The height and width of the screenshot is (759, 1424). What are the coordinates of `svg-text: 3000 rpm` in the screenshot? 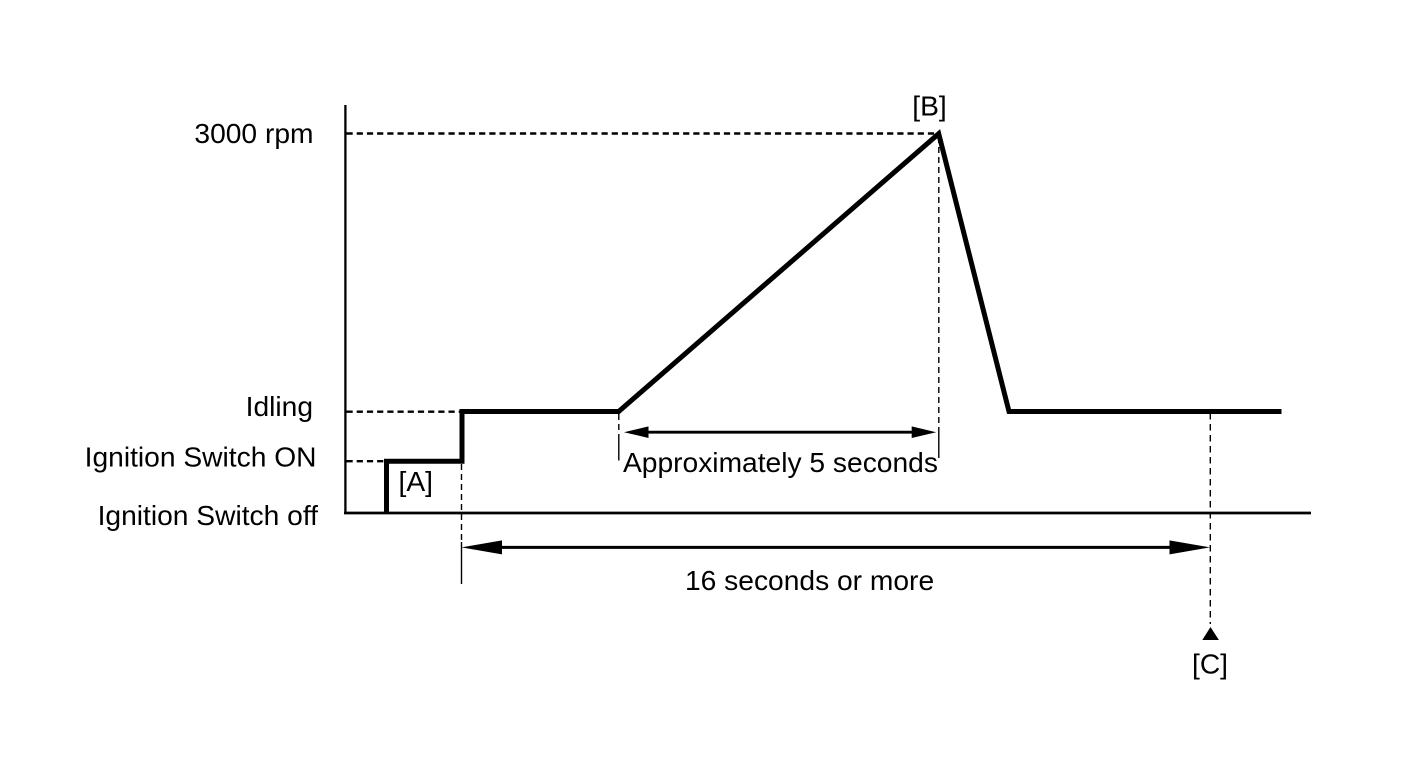 It's located at (253, 133).